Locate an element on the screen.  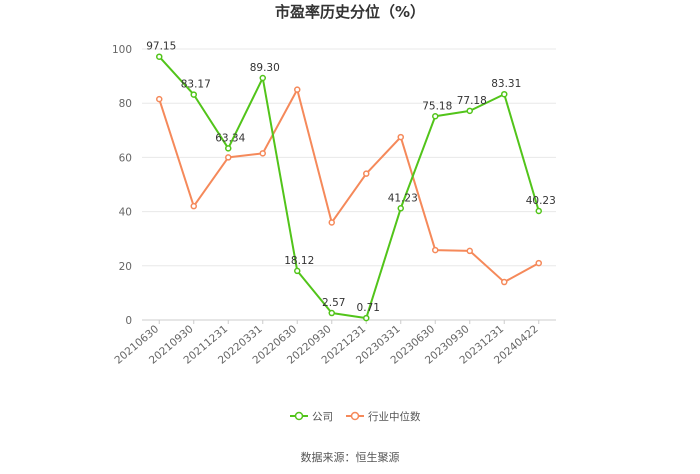
legend-label: 公司 is located at coordinates (322, 417).